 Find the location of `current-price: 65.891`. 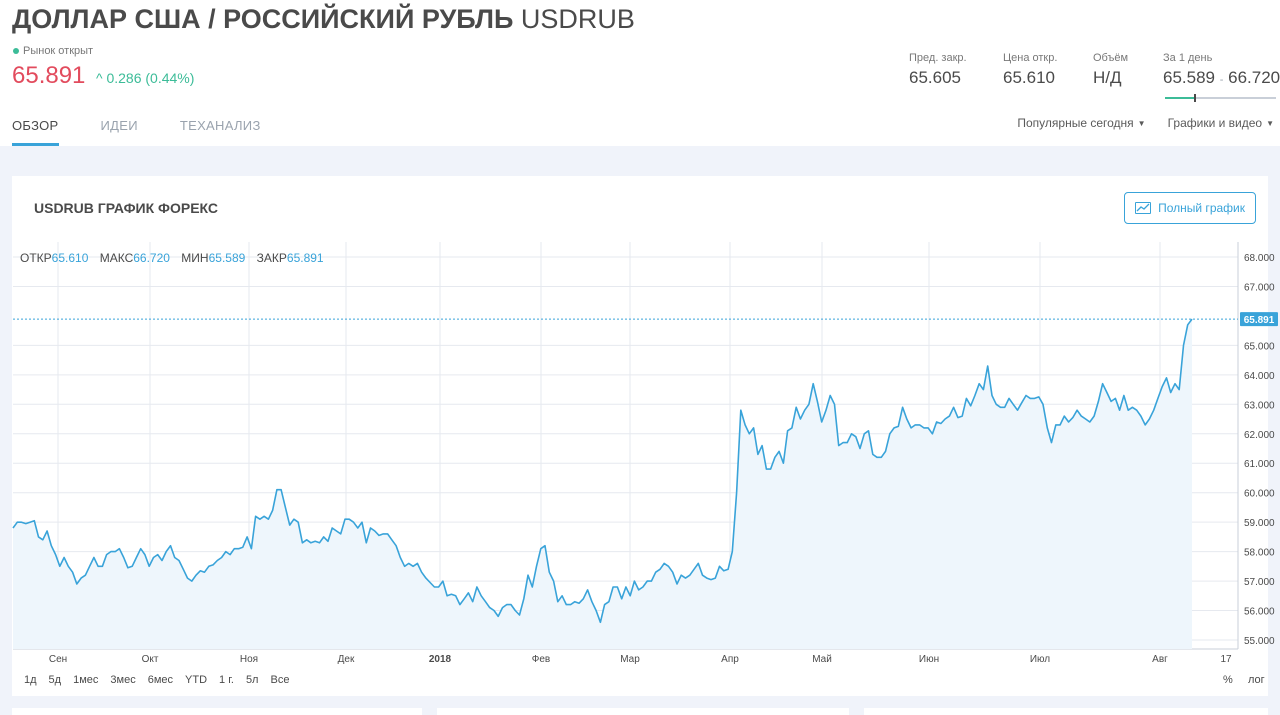

current-price: 65.891 is located at coordinates (49, 75).